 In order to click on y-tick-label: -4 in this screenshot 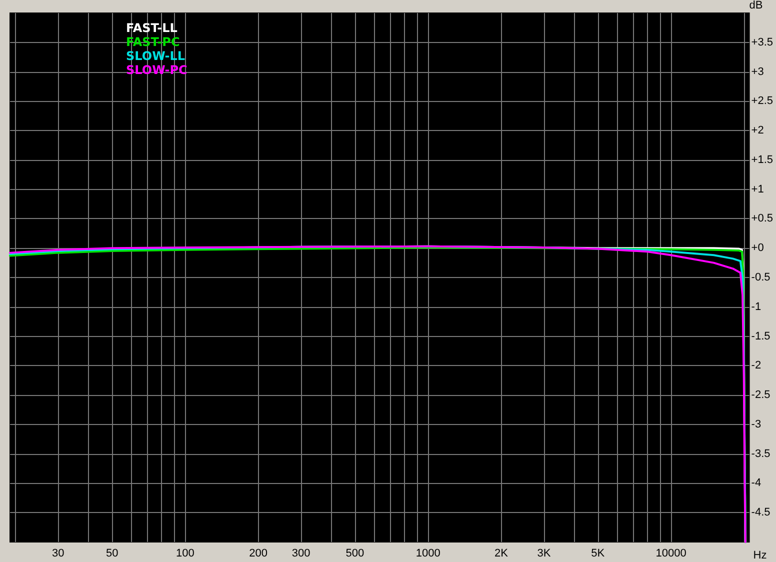, I will do `click(756, 483)`.